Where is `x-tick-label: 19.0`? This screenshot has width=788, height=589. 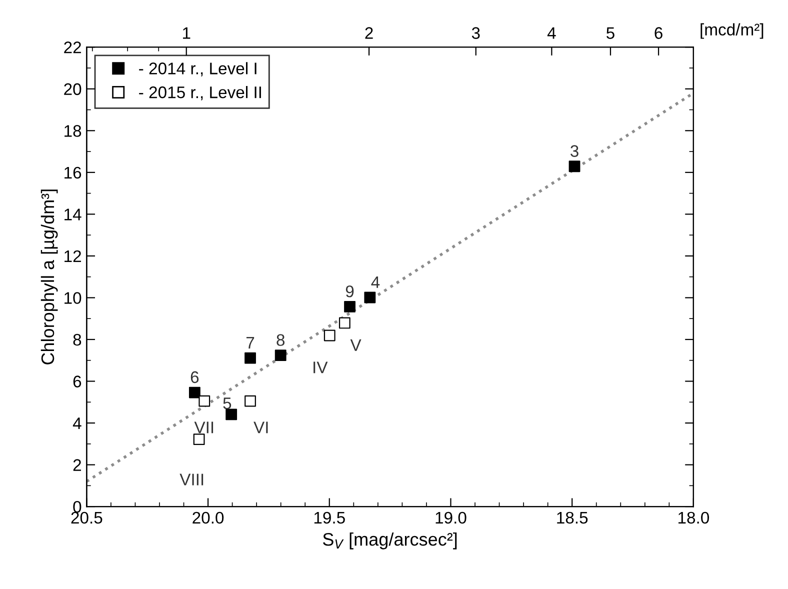
x-tick-label: 19.0 is located at coordinates (451, 518).